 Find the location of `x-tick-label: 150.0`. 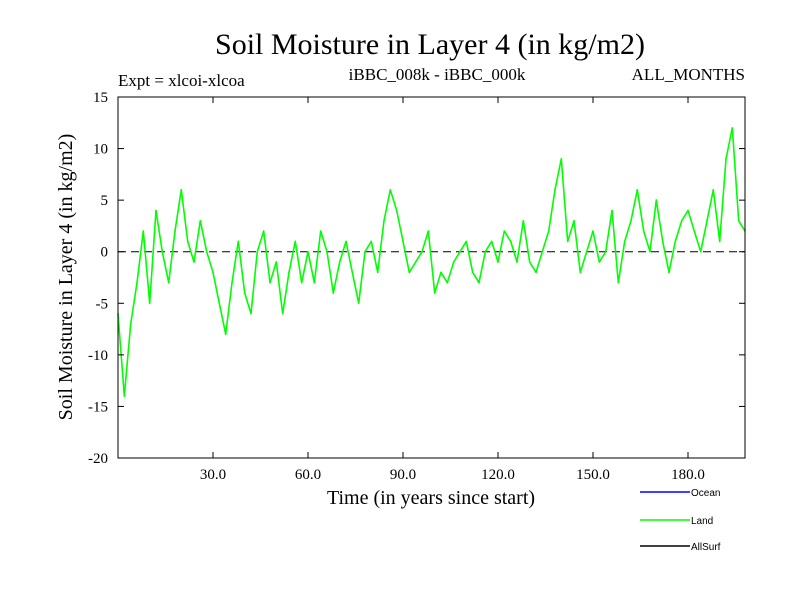

x-tick-label: 150.0 is located at coordinates (593, 475).